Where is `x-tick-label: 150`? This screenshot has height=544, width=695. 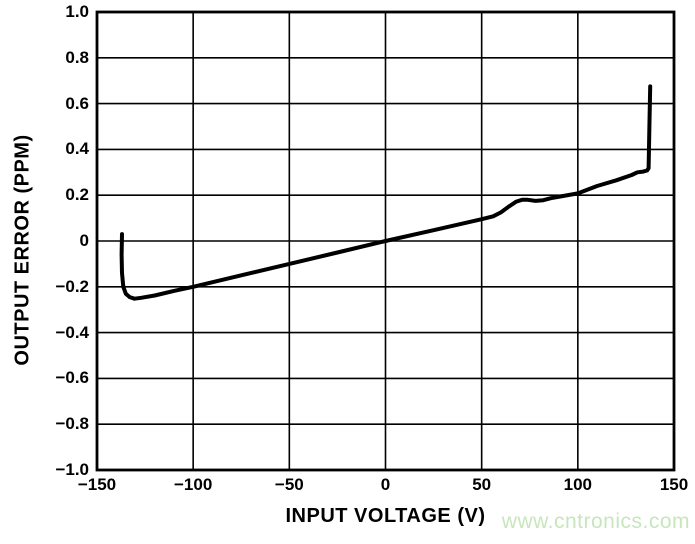 x-tick-label: 150 is located at coordinates (674, 484).